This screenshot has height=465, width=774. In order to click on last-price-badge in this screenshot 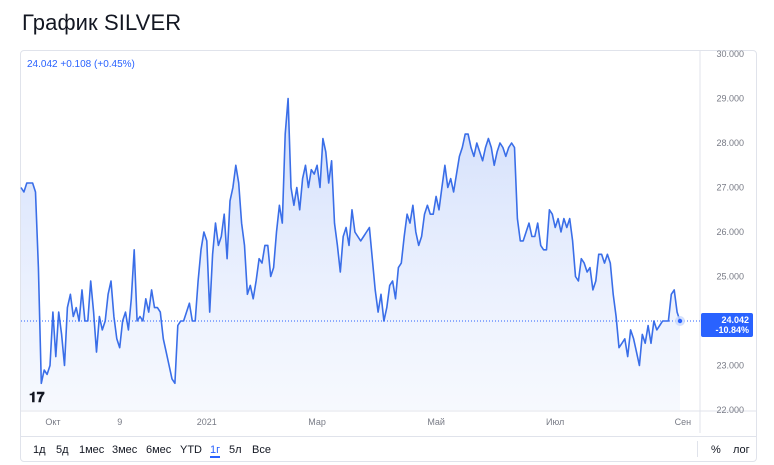, I will do `click(727, 325)`.